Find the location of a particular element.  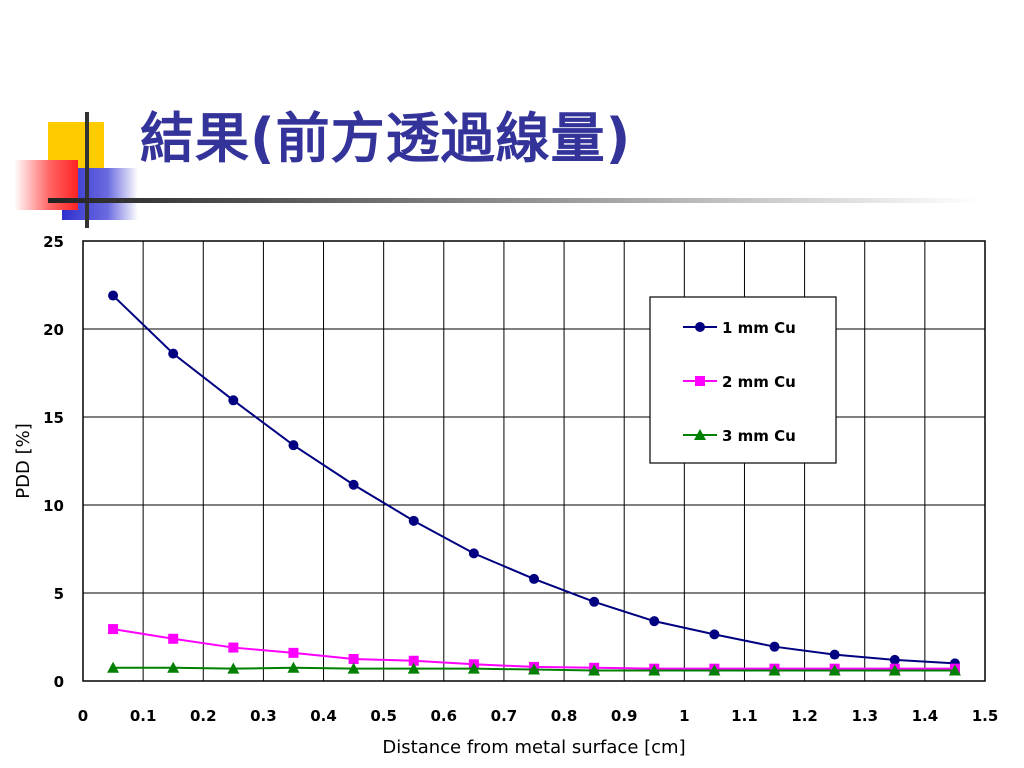

legend-item: 3 mm Cu is located at coordinates (739, 436).